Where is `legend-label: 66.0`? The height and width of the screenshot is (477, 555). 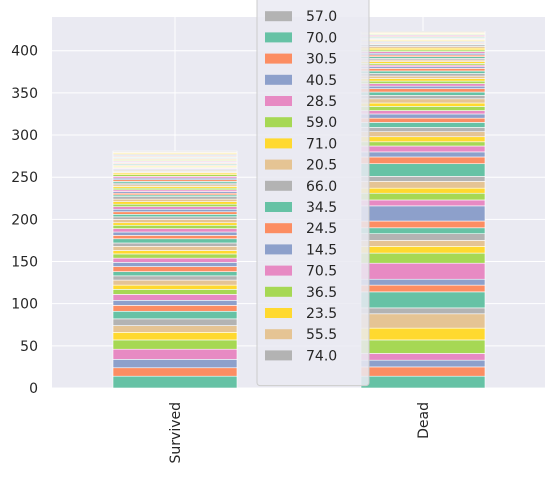 legend-label: 66.0 is located at coordinates (321, 187).